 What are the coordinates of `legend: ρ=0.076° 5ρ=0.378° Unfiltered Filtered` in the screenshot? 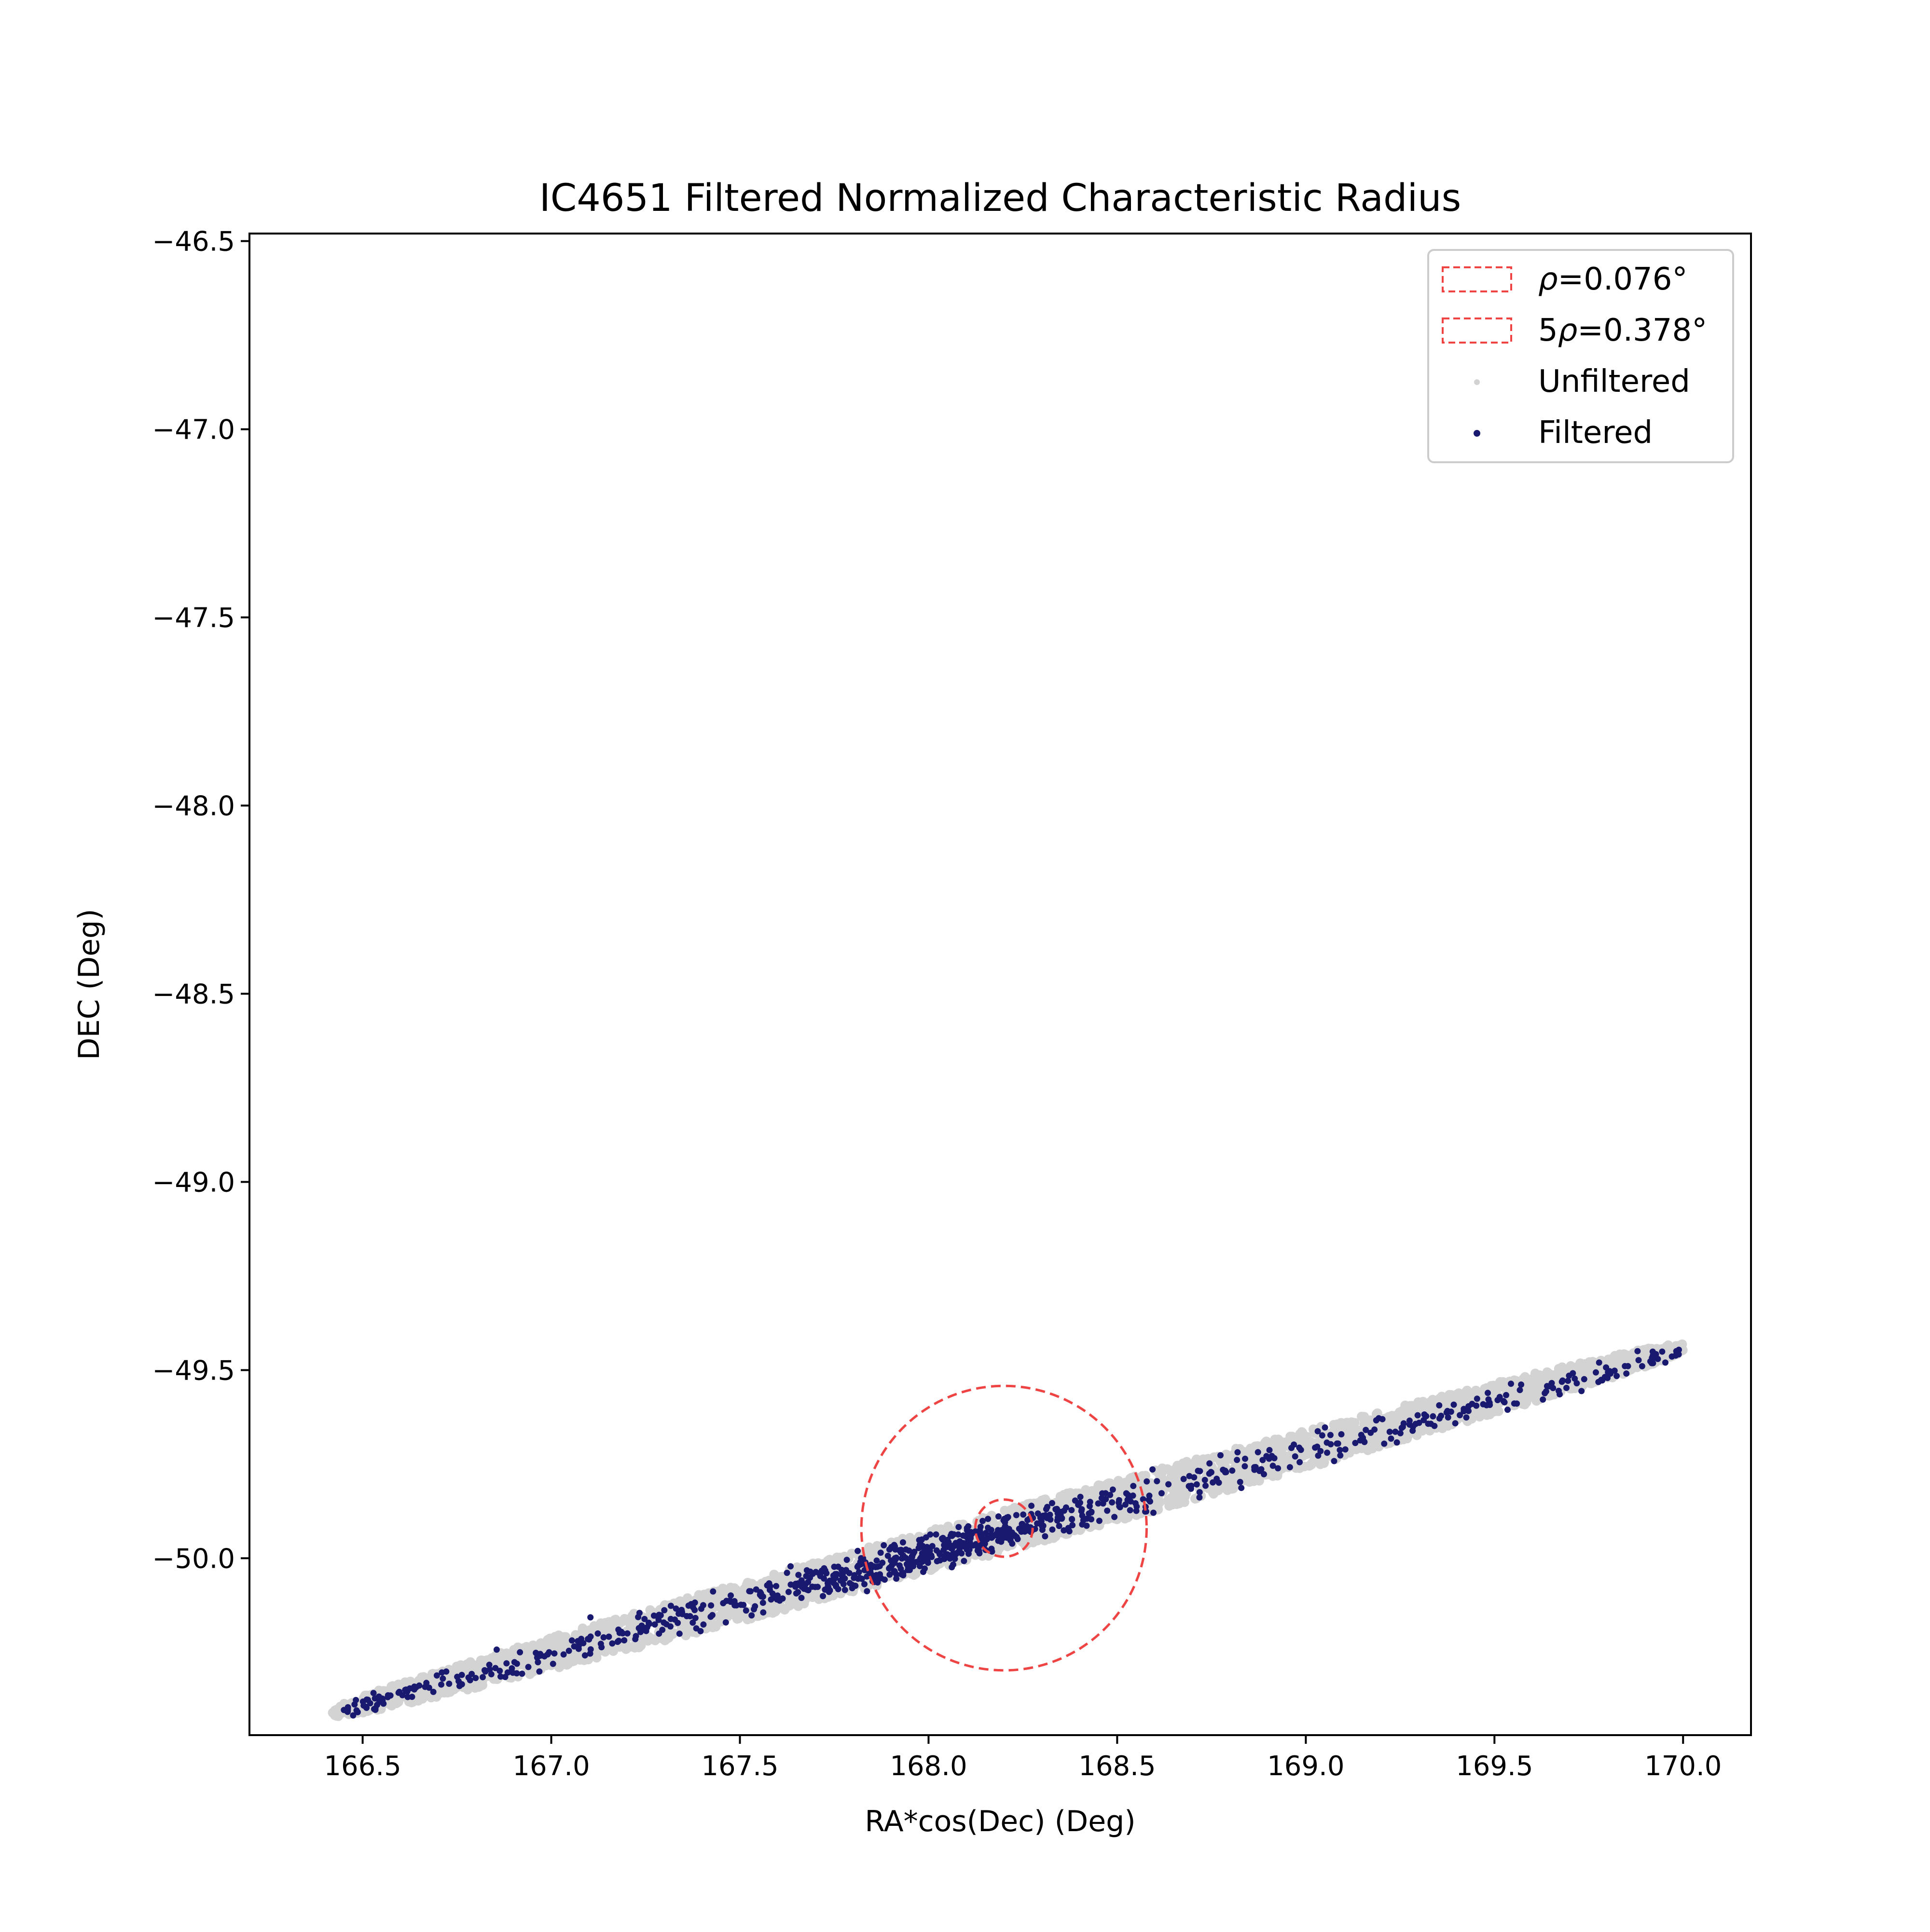 It's located at (1580, 356).